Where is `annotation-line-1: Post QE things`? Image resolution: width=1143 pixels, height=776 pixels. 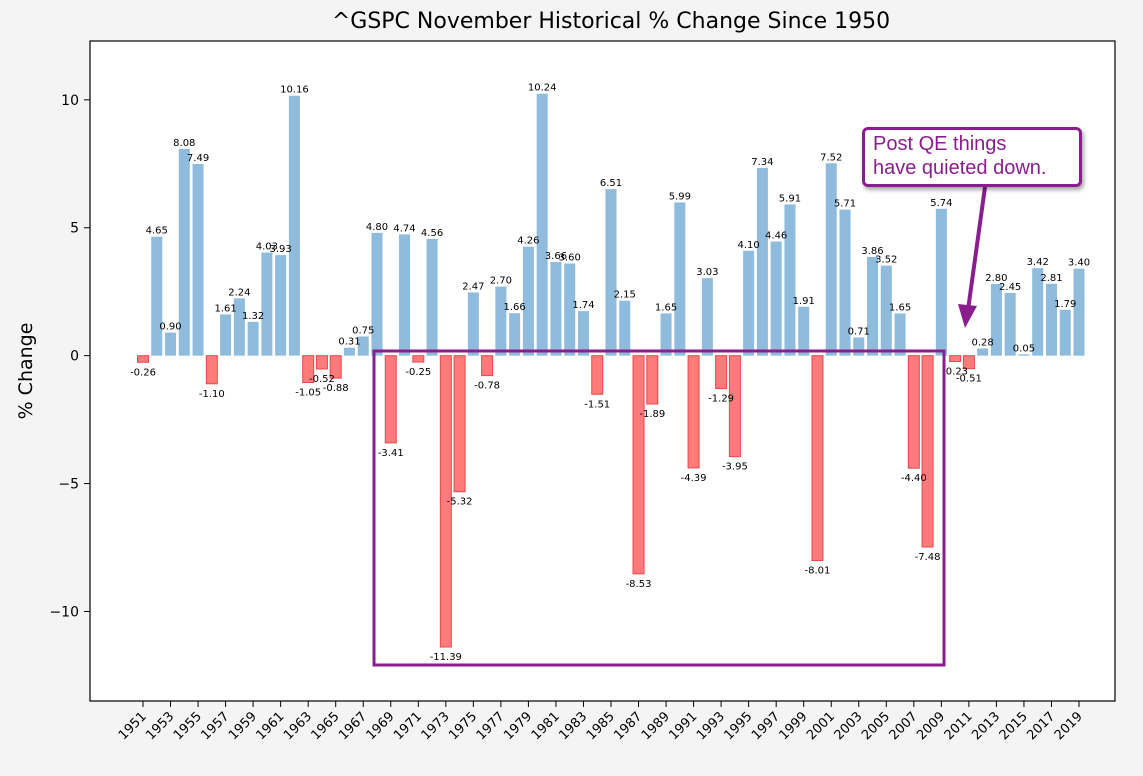 annotation-line-1: Post QE things is located at coordinates (940, 144).